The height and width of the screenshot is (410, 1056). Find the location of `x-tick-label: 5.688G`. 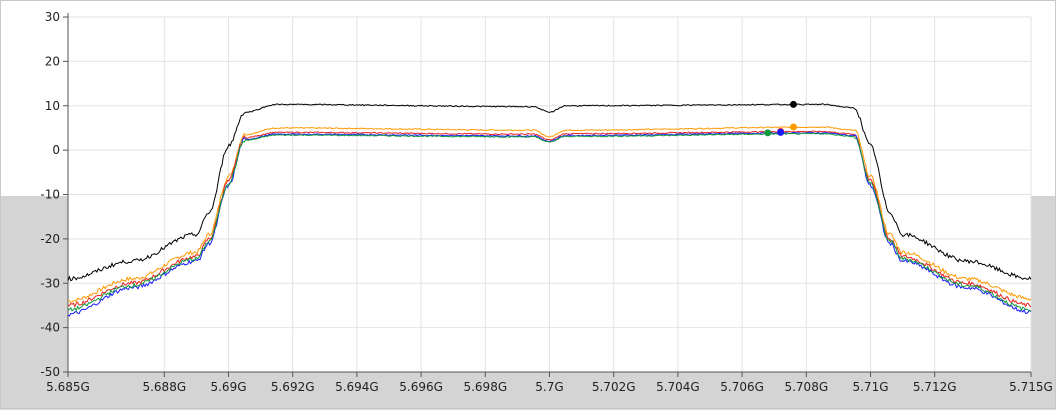

x-tick-label: 5.688G is located at coordinates (164, 387).